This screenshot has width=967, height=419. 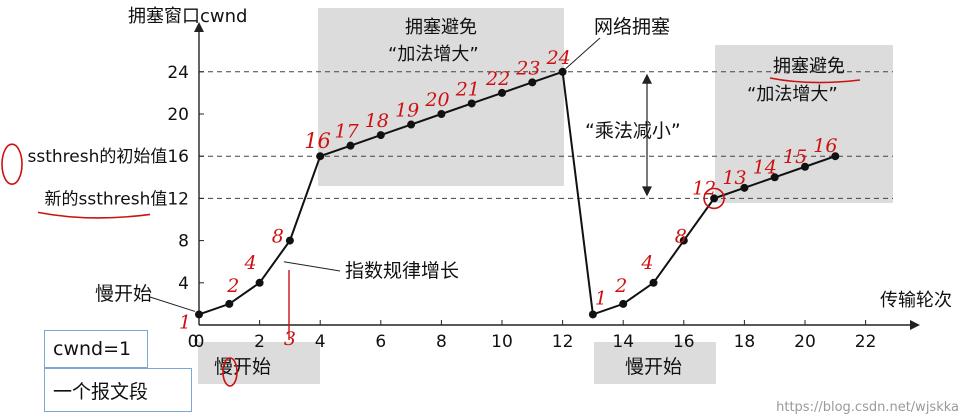 What do you see at coordinates (915, 325) in the screenshot?
I see `x-axis-arrow` at bounding box center [915, 325].